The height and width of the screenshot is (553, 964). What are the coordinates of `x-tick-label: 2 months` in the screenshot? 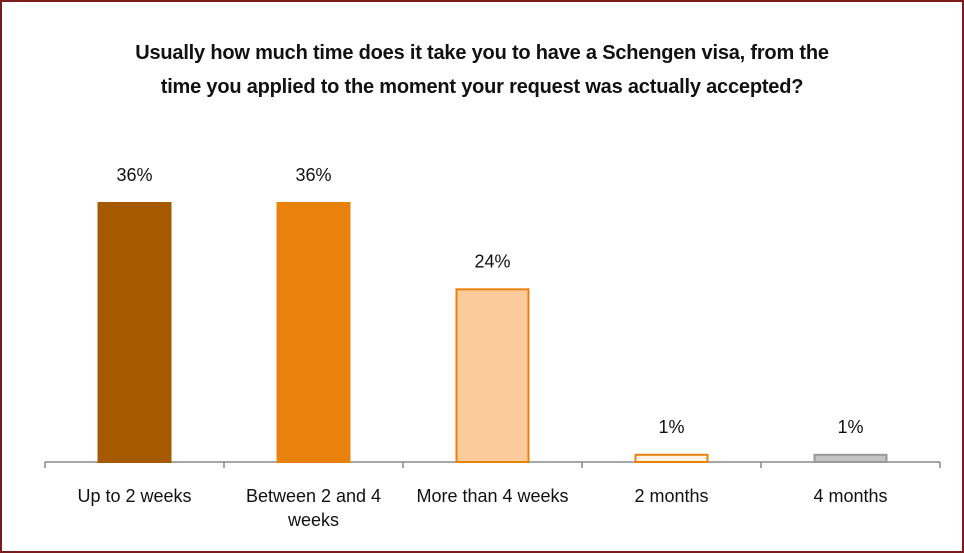 It's located at (671, 496).